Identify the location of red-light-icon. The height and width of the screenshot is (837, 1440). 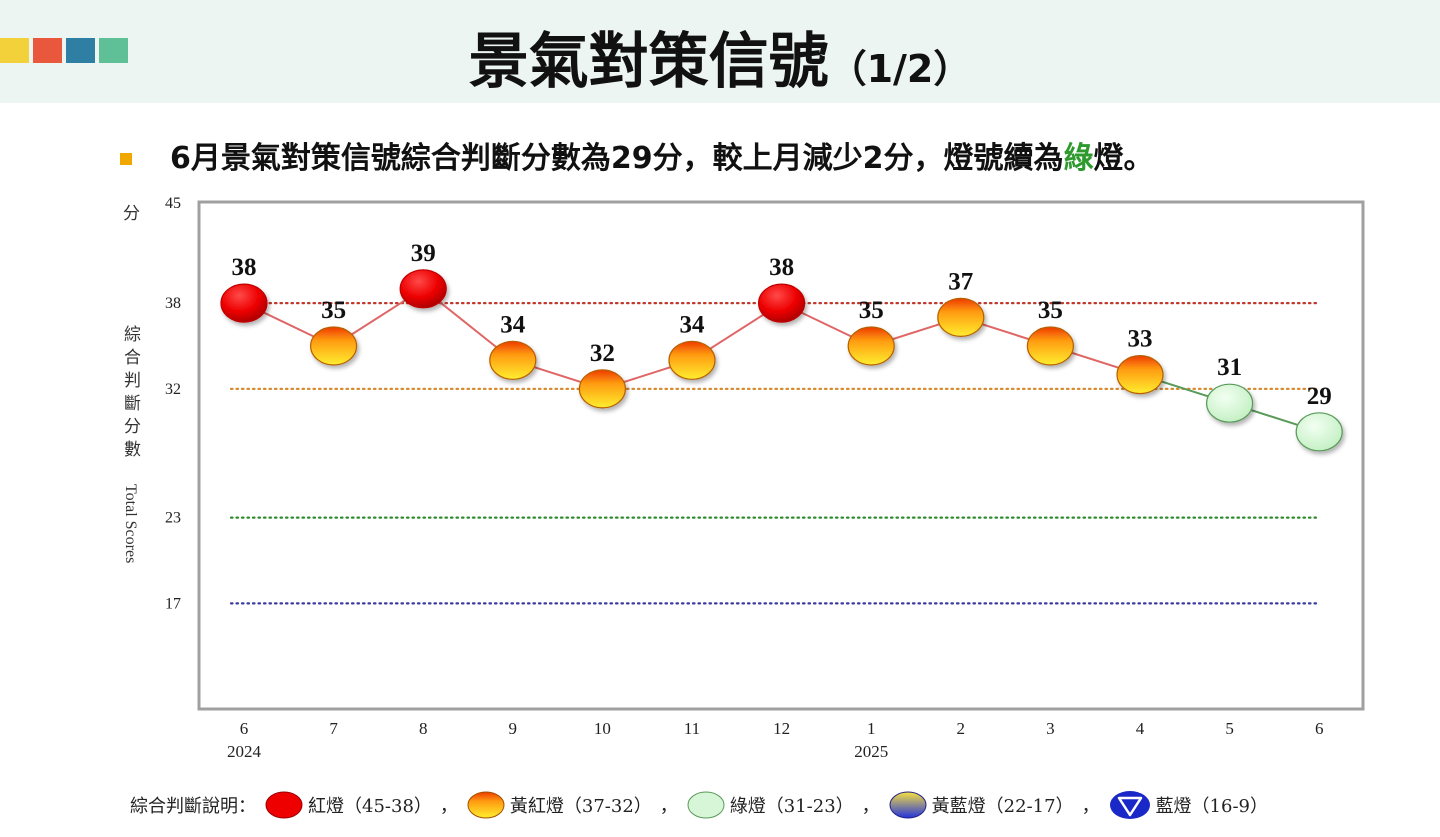
(284, 805).